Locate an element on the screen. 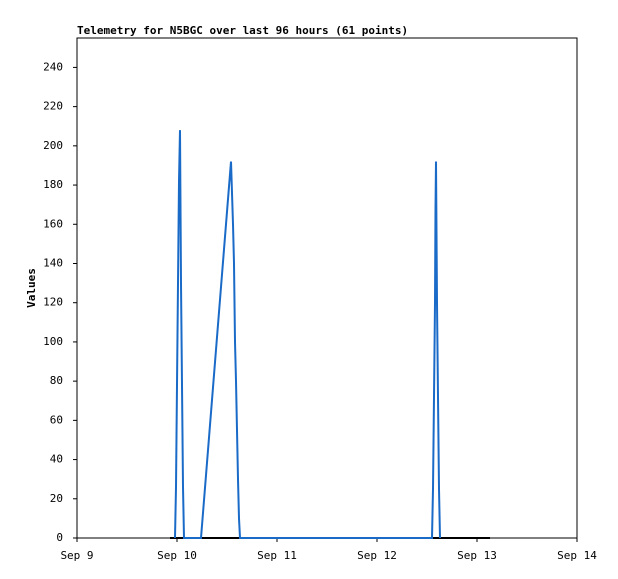 The width and height of the screenshot is (618, 579). y-tick-label: 100 is located at coordinates (53, 341).